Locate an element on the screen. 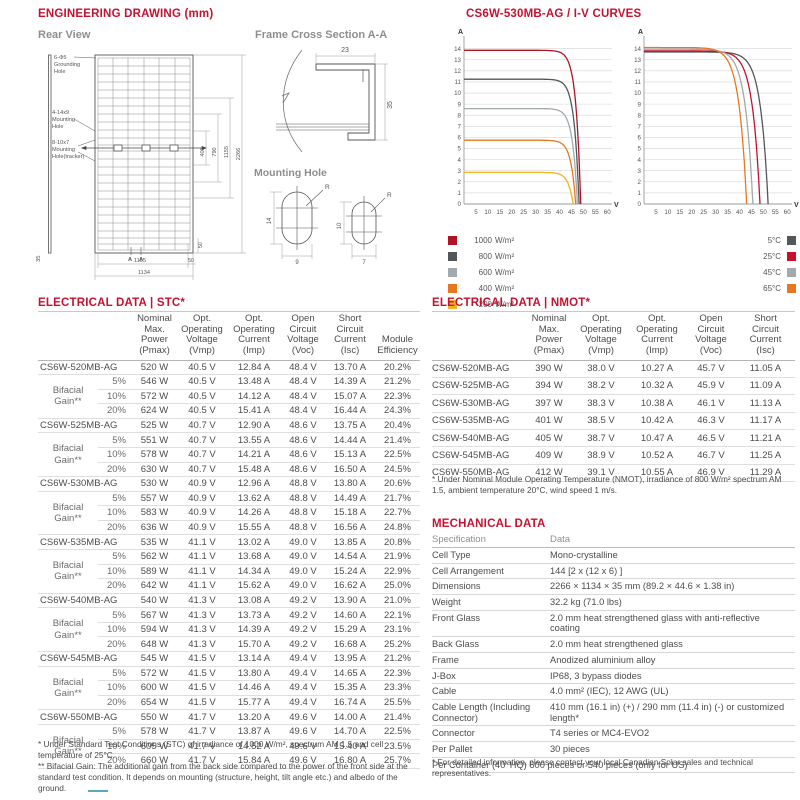  svg-text: Hole is located at coordinates (58, 127).